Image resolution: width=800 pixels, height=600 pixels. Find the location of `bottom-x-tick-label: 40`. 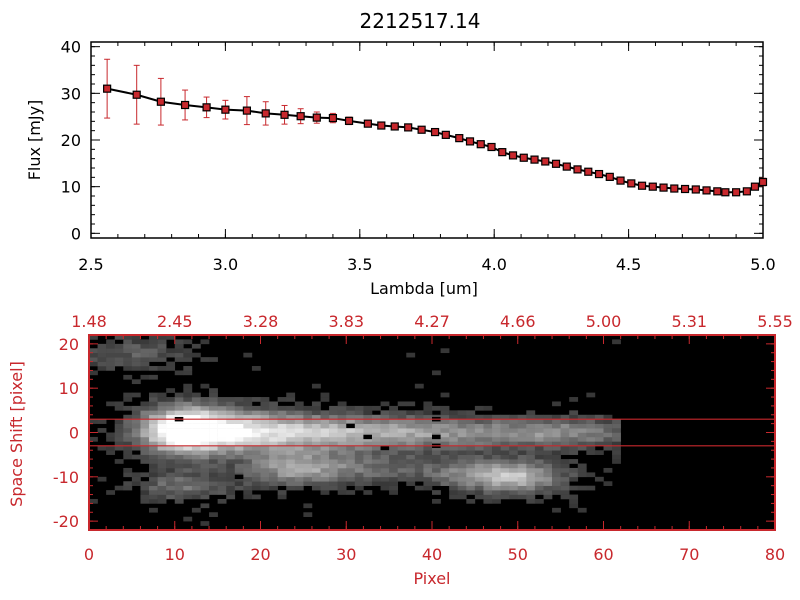

bottom-x-tick-label: 40 is located at coordinates (432, 554).